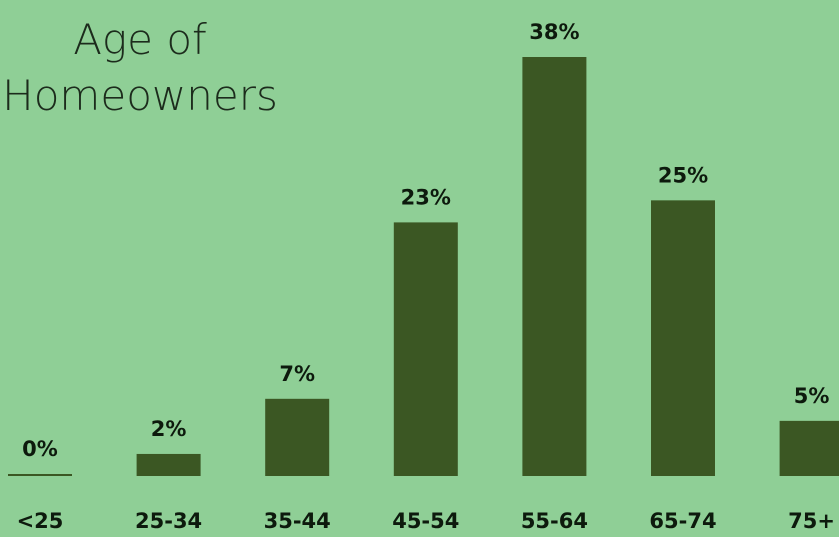  I want to click on x-tick-label-4: 55-64, so click(554, 521).